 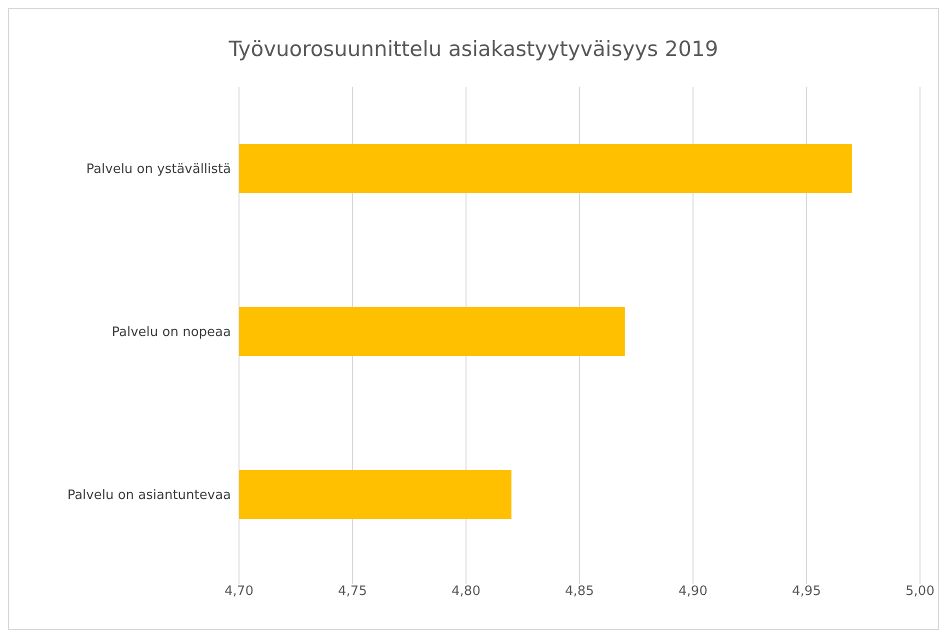 I want to click on y-tick-label: Palvelu on asiantuntevaa, so click(x=149, y=496).